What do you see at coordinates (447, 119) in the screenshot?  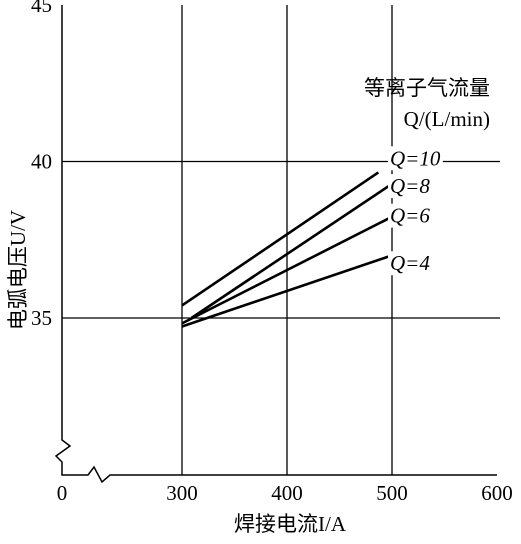 I see `legend-subtitle: Q/(L/min)` at bounding box center [447, 119].